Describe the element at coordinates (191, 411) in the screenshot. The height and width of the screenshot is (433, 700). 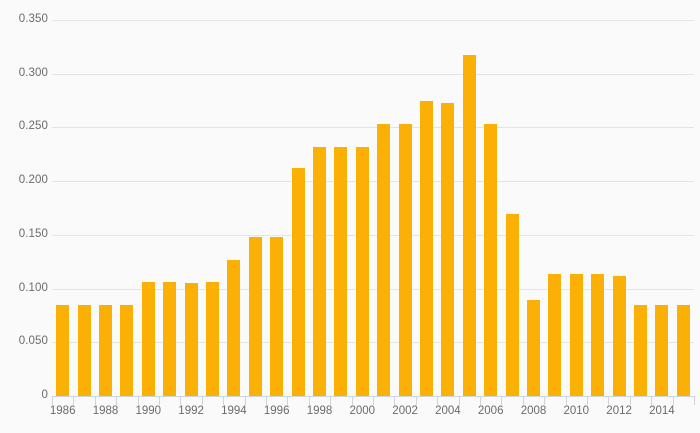
I see `x-tick-label: 1992` at that location.